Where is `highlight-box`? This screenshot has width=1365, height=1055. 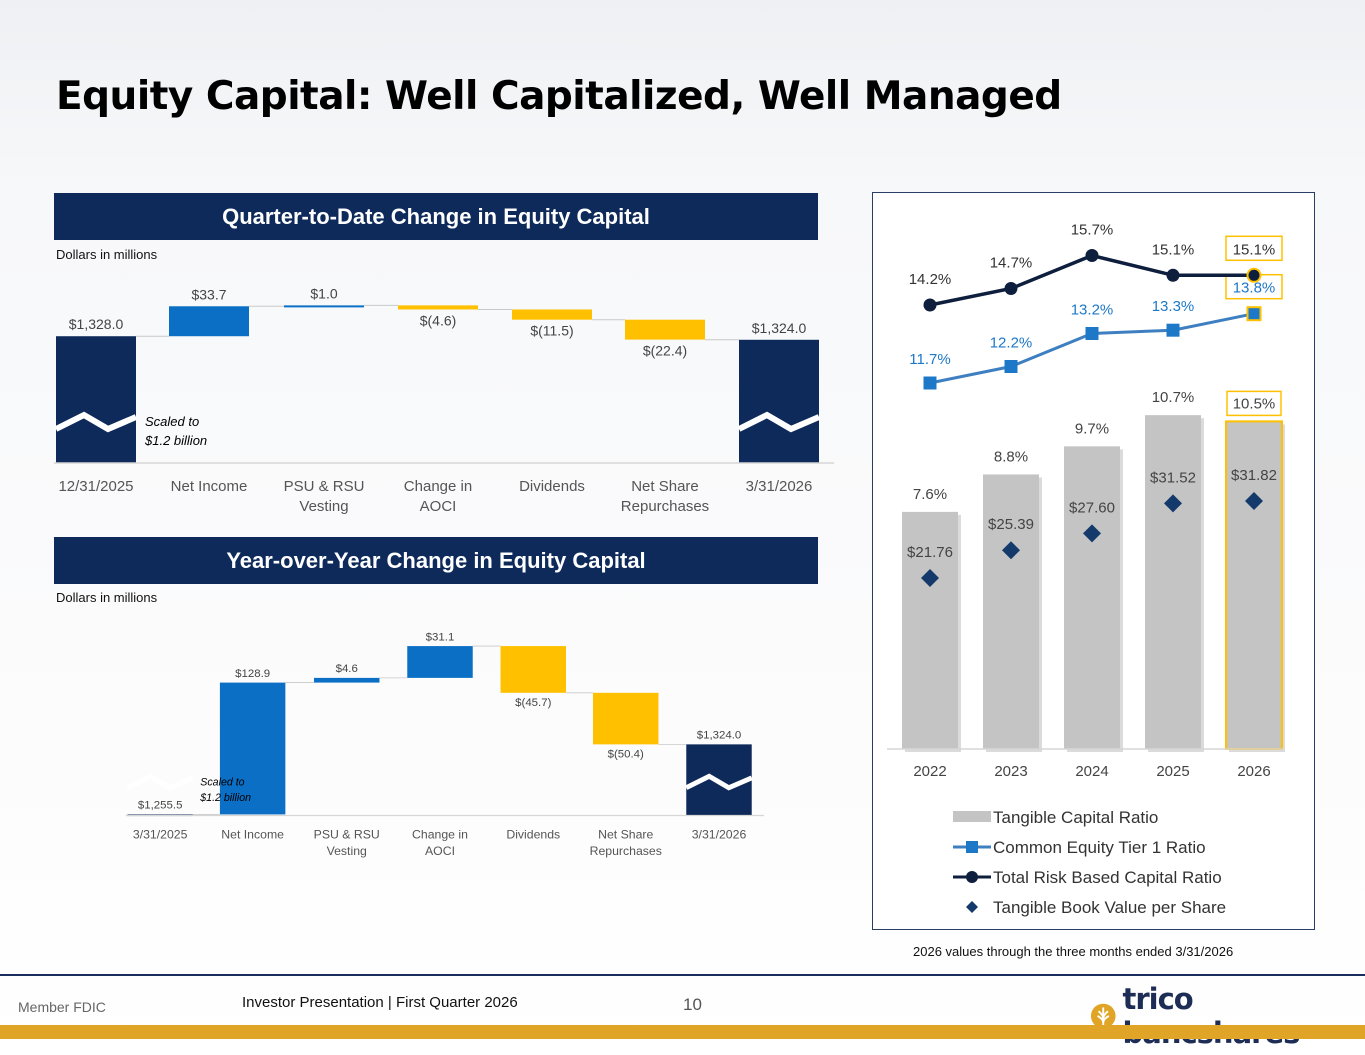
highlight-box is located at coordinates (1254, 248).